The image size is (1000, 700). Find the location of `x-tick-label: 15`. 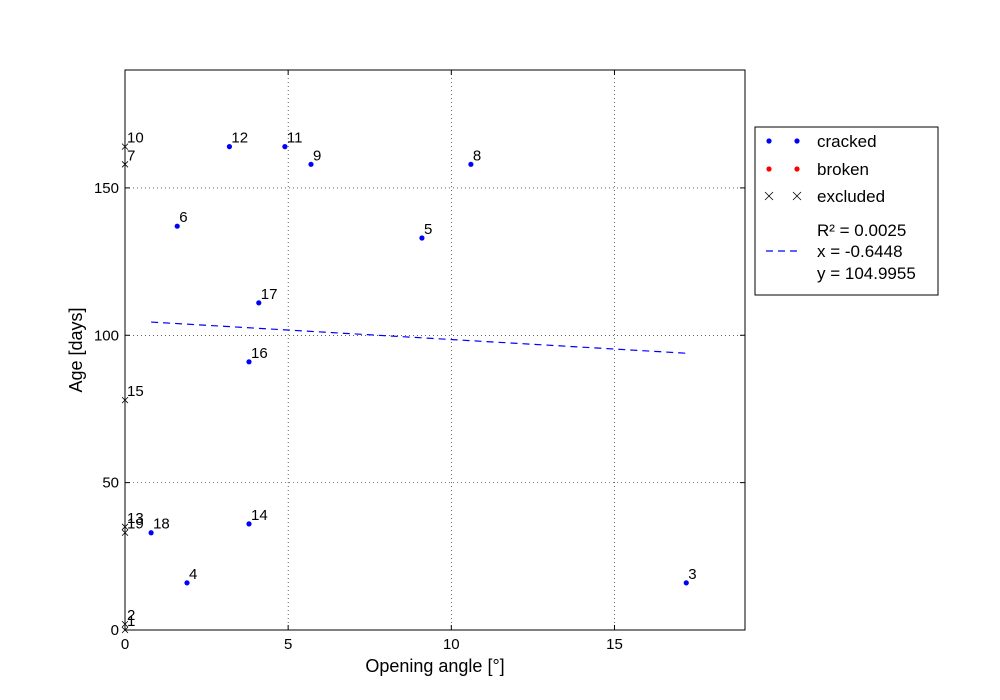

x-tick-label: 15 is located at coordinates (614, 644).